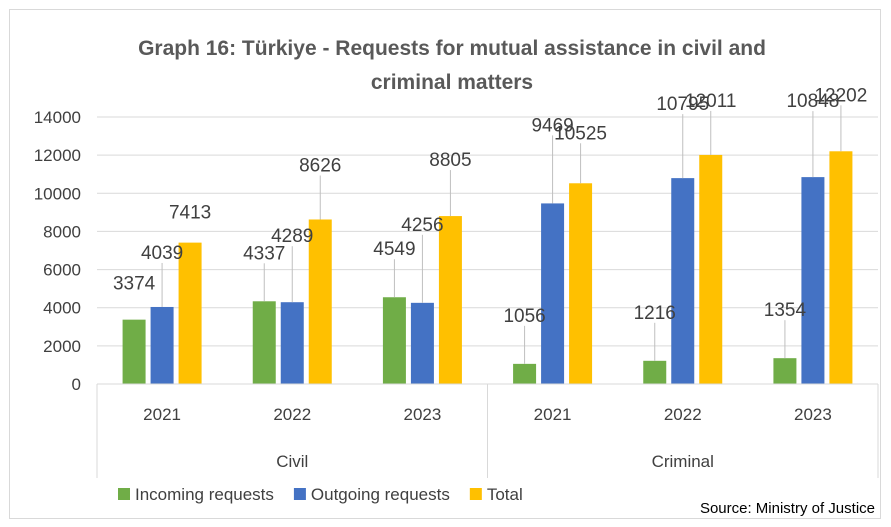  Describe the element at coordinates (264, 253) in the screenshot. I see `data-label: 4337` at that location.